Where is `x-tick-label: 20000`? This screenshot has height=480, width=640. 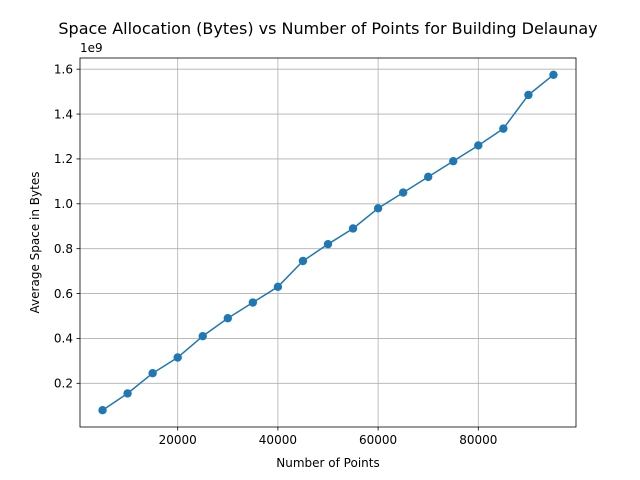 x-tick-label: 20000 is located at coordinates (178, 440).